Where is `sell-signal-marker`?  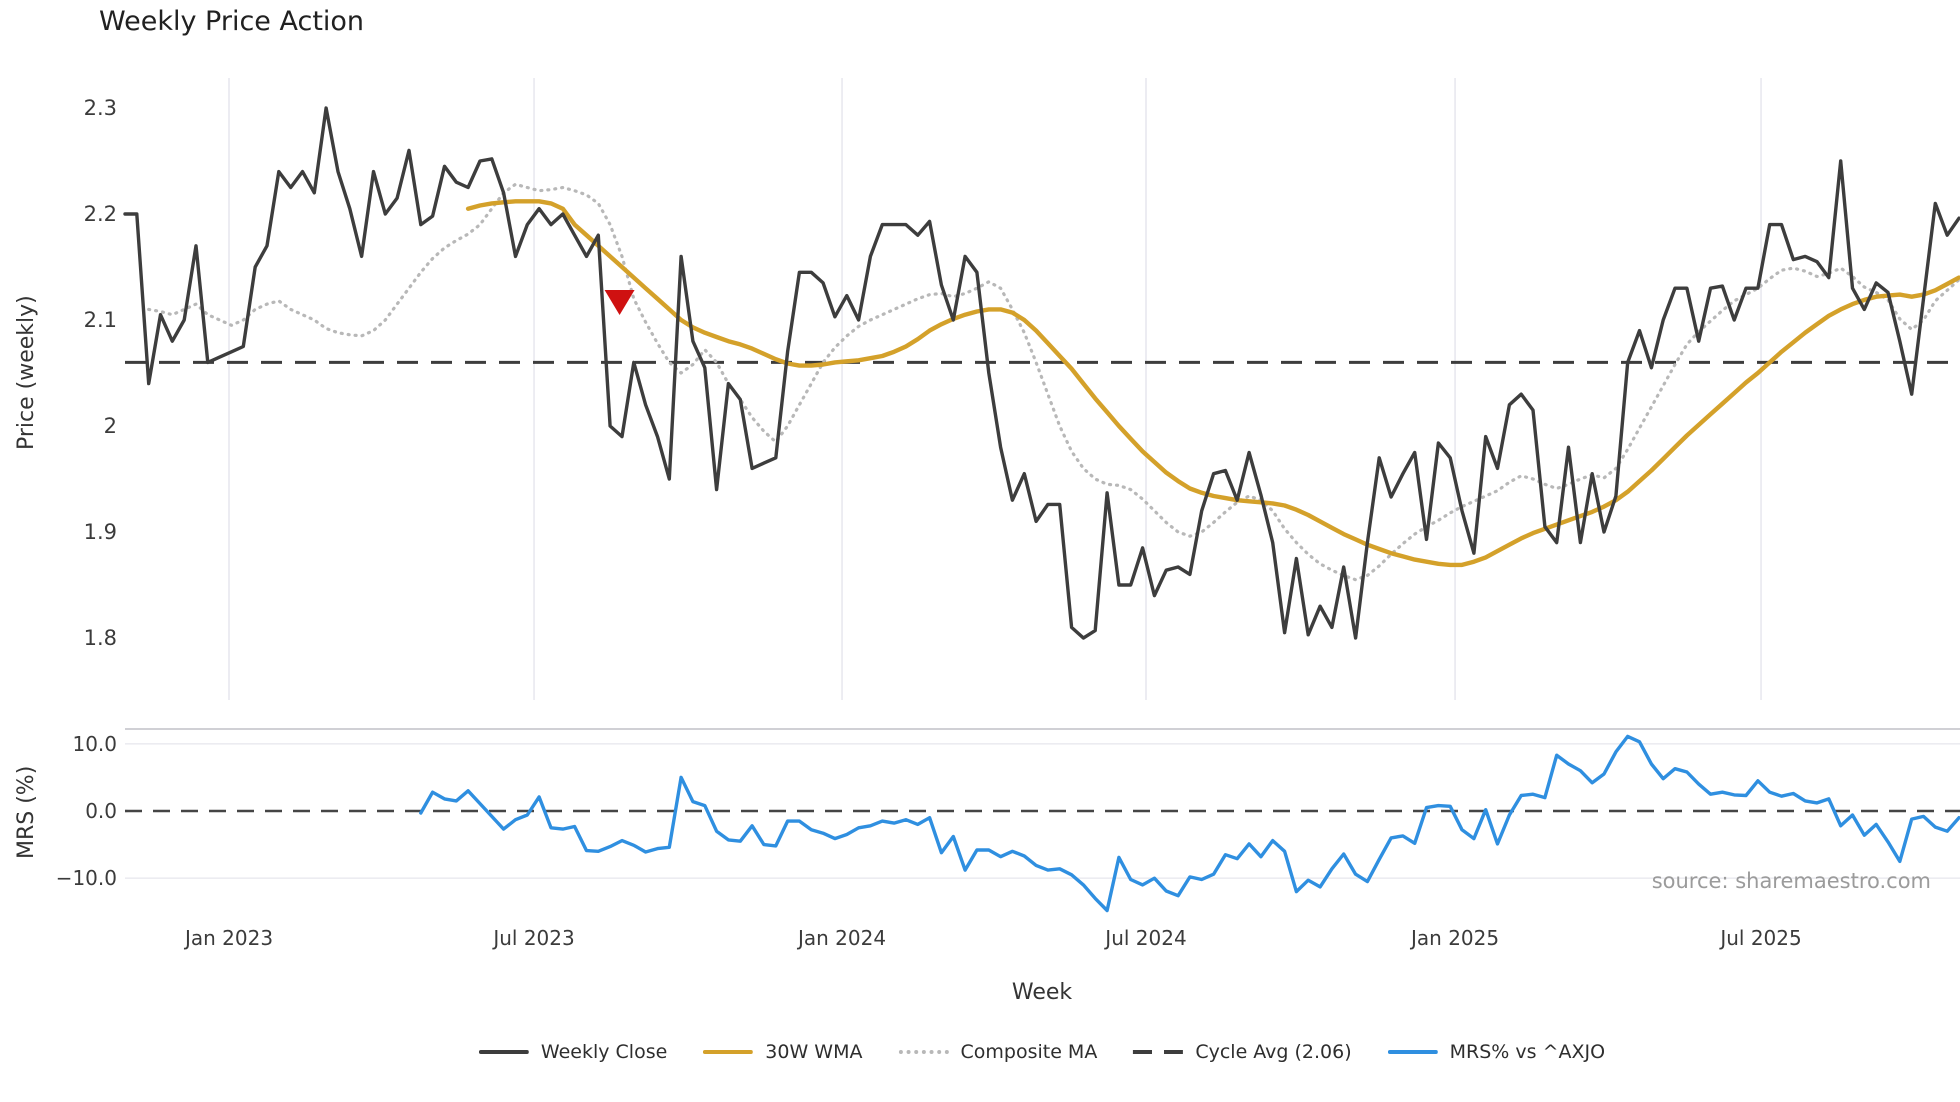 sell-signal-marker is located at coordinates (619, 302).